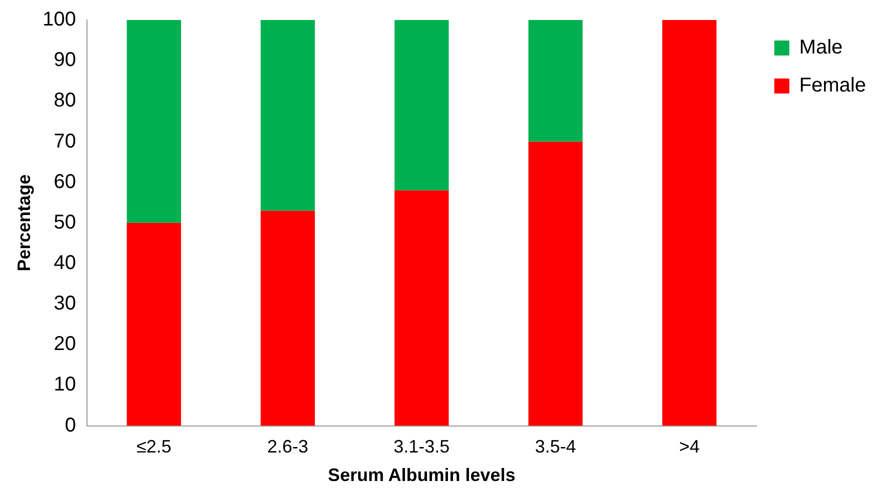 This screenshot has height=499, width=886. What do you see at coordinates (555, 446) in the screenshot?
I see `x-tick-label: 3.5-4` at bounding box center [555, 446].